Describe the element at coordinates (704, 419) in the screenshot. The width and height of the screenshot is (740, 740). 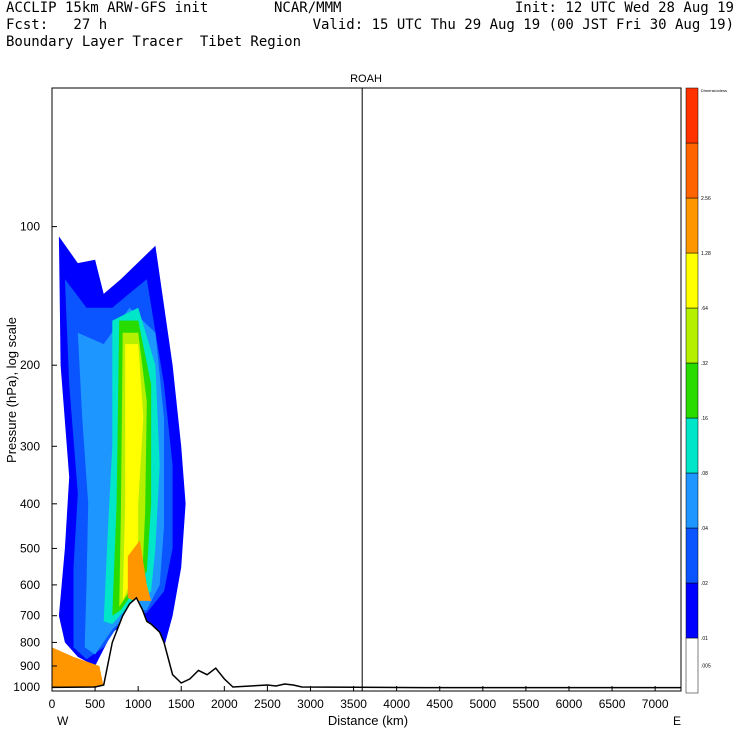
I see `colorbar-level-label: .16` at that location.